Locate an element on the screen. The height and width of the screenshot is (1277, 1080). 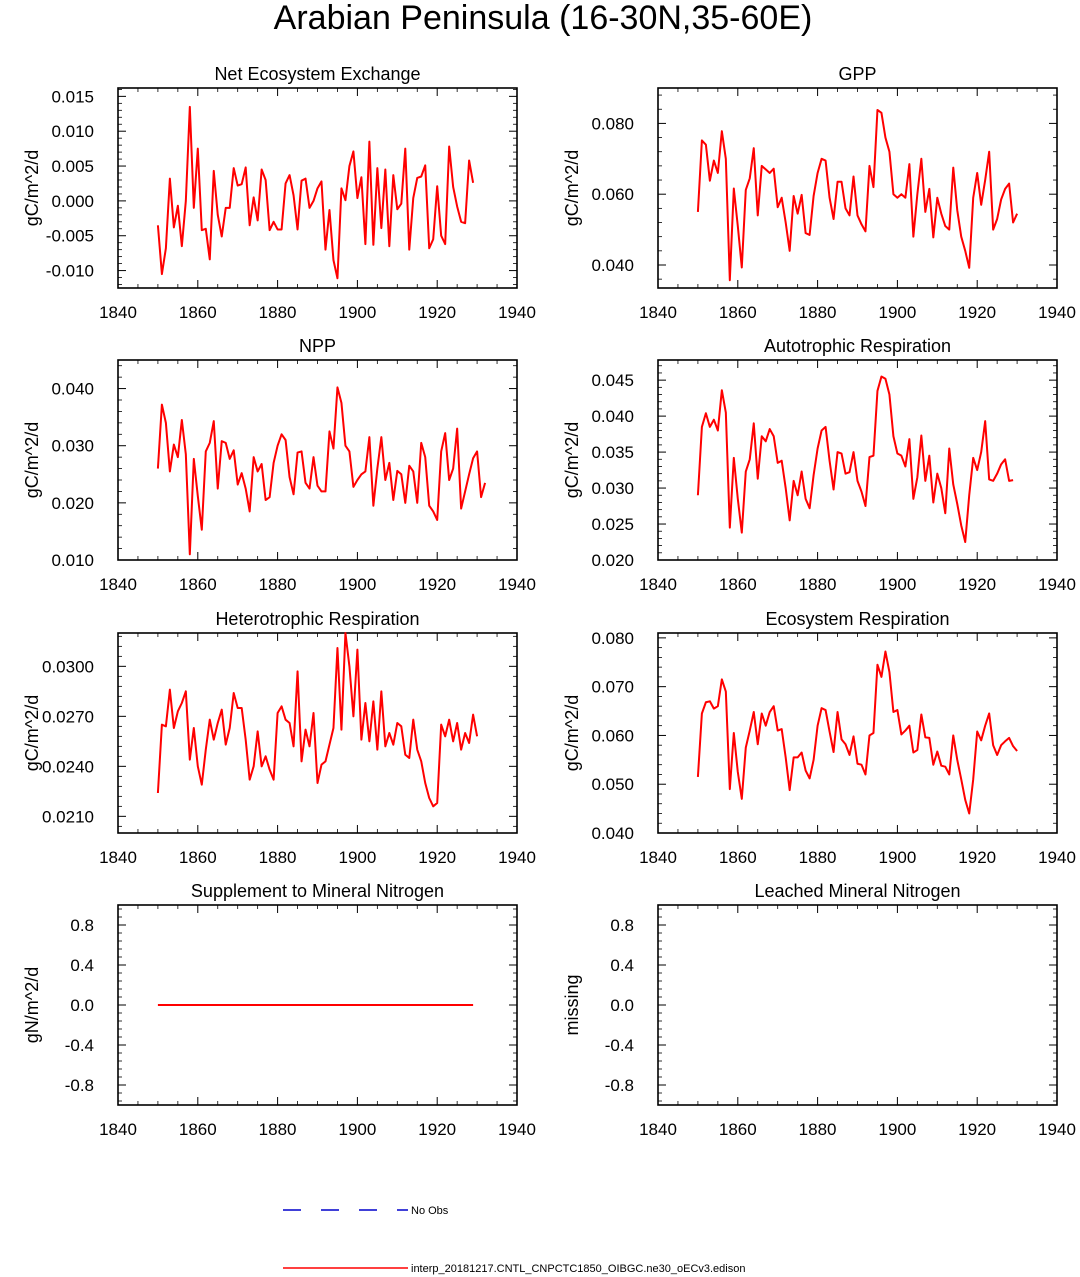
page-title: Arabian Peninsula (16-30N,35-60E) is located at coordinates (543, 18).